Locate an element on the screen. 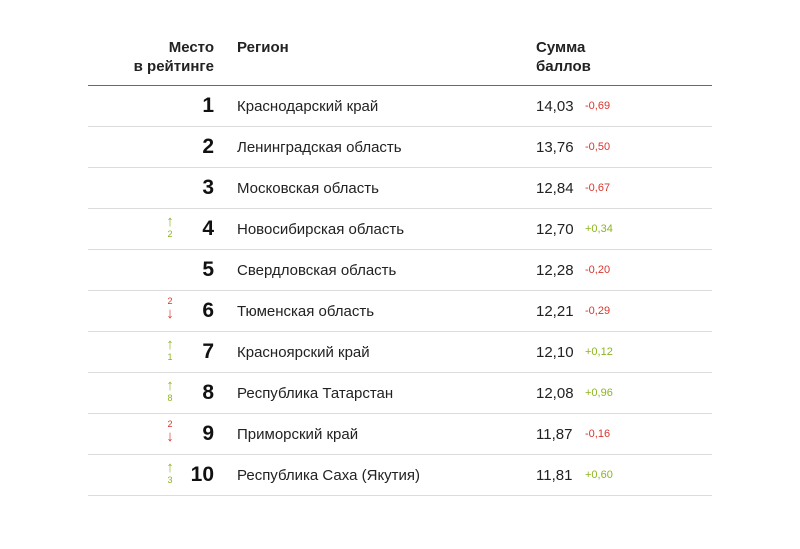 The width and height of the screenshot is (800, 549). region-name: Тюменская область is located at coordinates (306, 311).